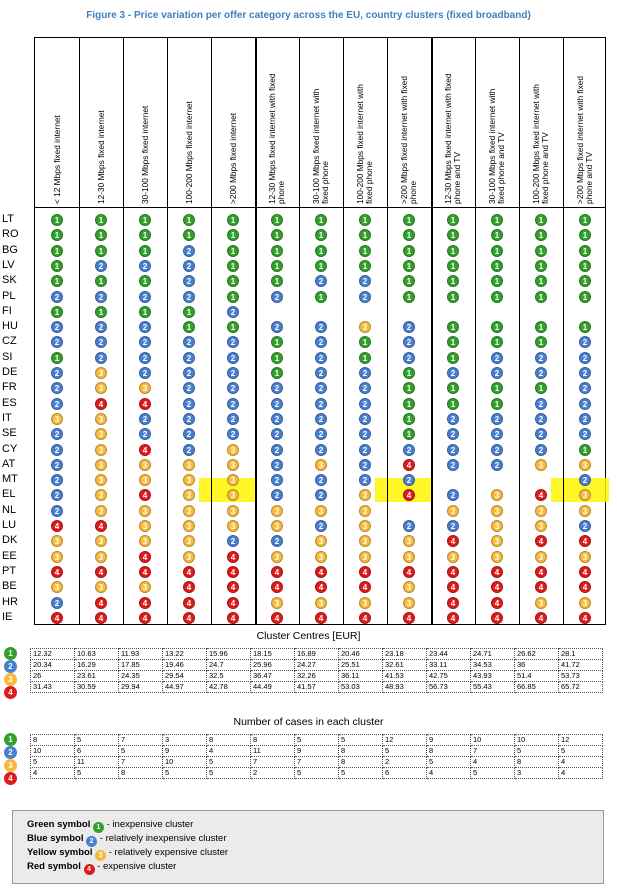 This screenshot has height=896, width=617. I want to click on table-cell: 55.43, so click(492, 687).